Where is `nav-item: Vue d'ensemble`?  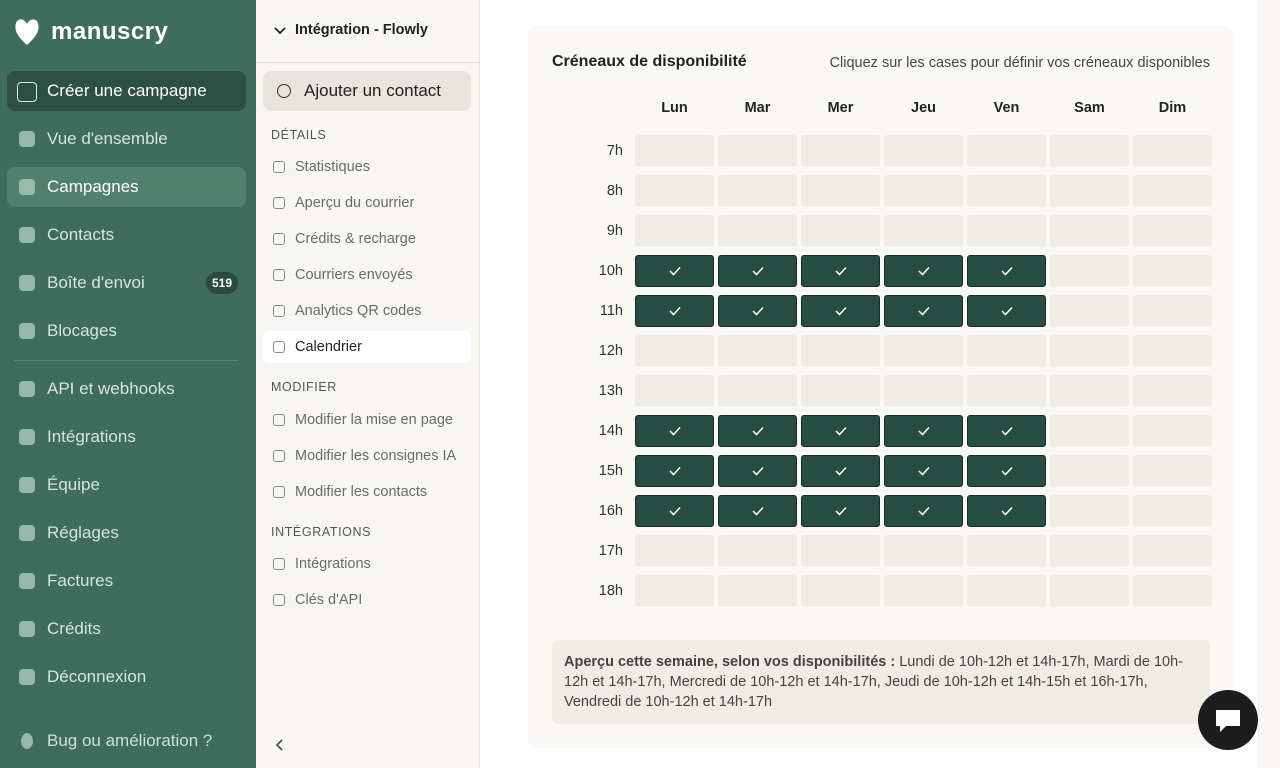 nav-item: Vue d'ensemble is located at coordinates (126, 139).